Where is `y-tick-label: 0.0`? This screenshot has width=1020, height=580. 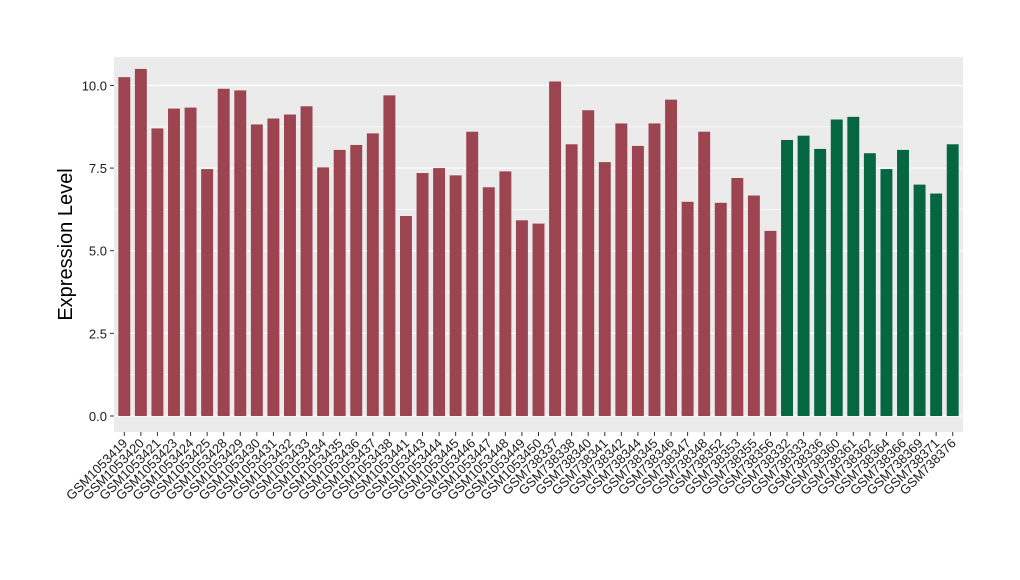 y-tick-label: 0.0 is located at coordinates (98, 416).